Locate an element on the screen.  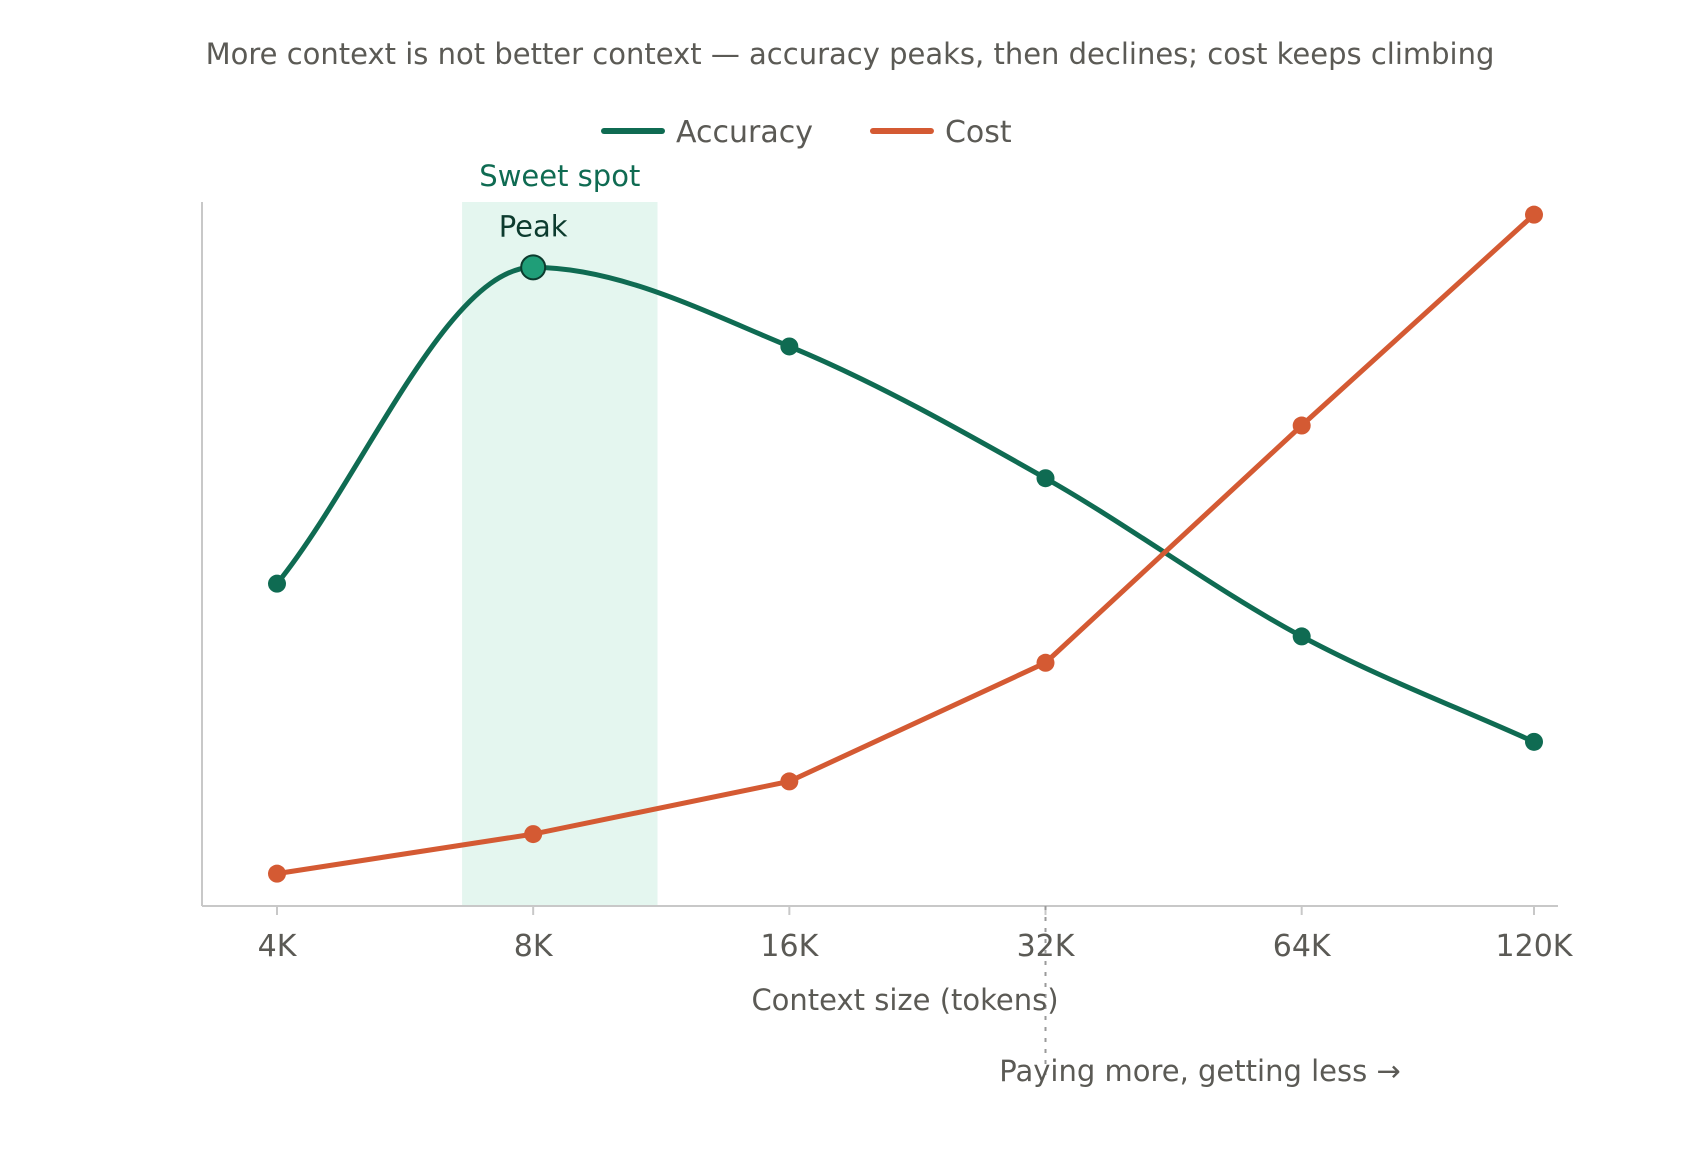
x-tick-label: 32K is located at coordinates (1046, 946).